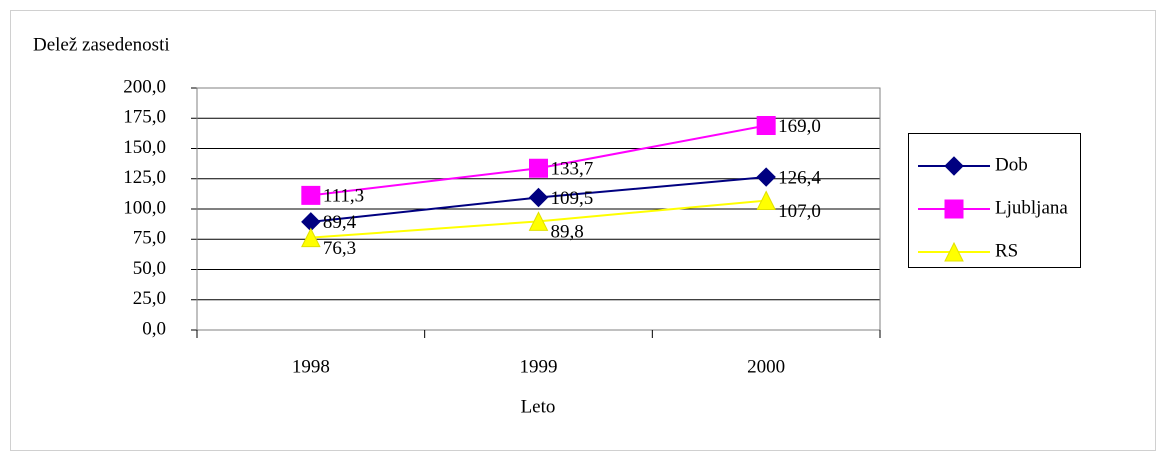 This screenshot has height=457, width=1157. What do you see at coordinates (1031, 207) in the screenshot?
I see `legend-label: Ljubljana` at bounding box center [1031, 207].